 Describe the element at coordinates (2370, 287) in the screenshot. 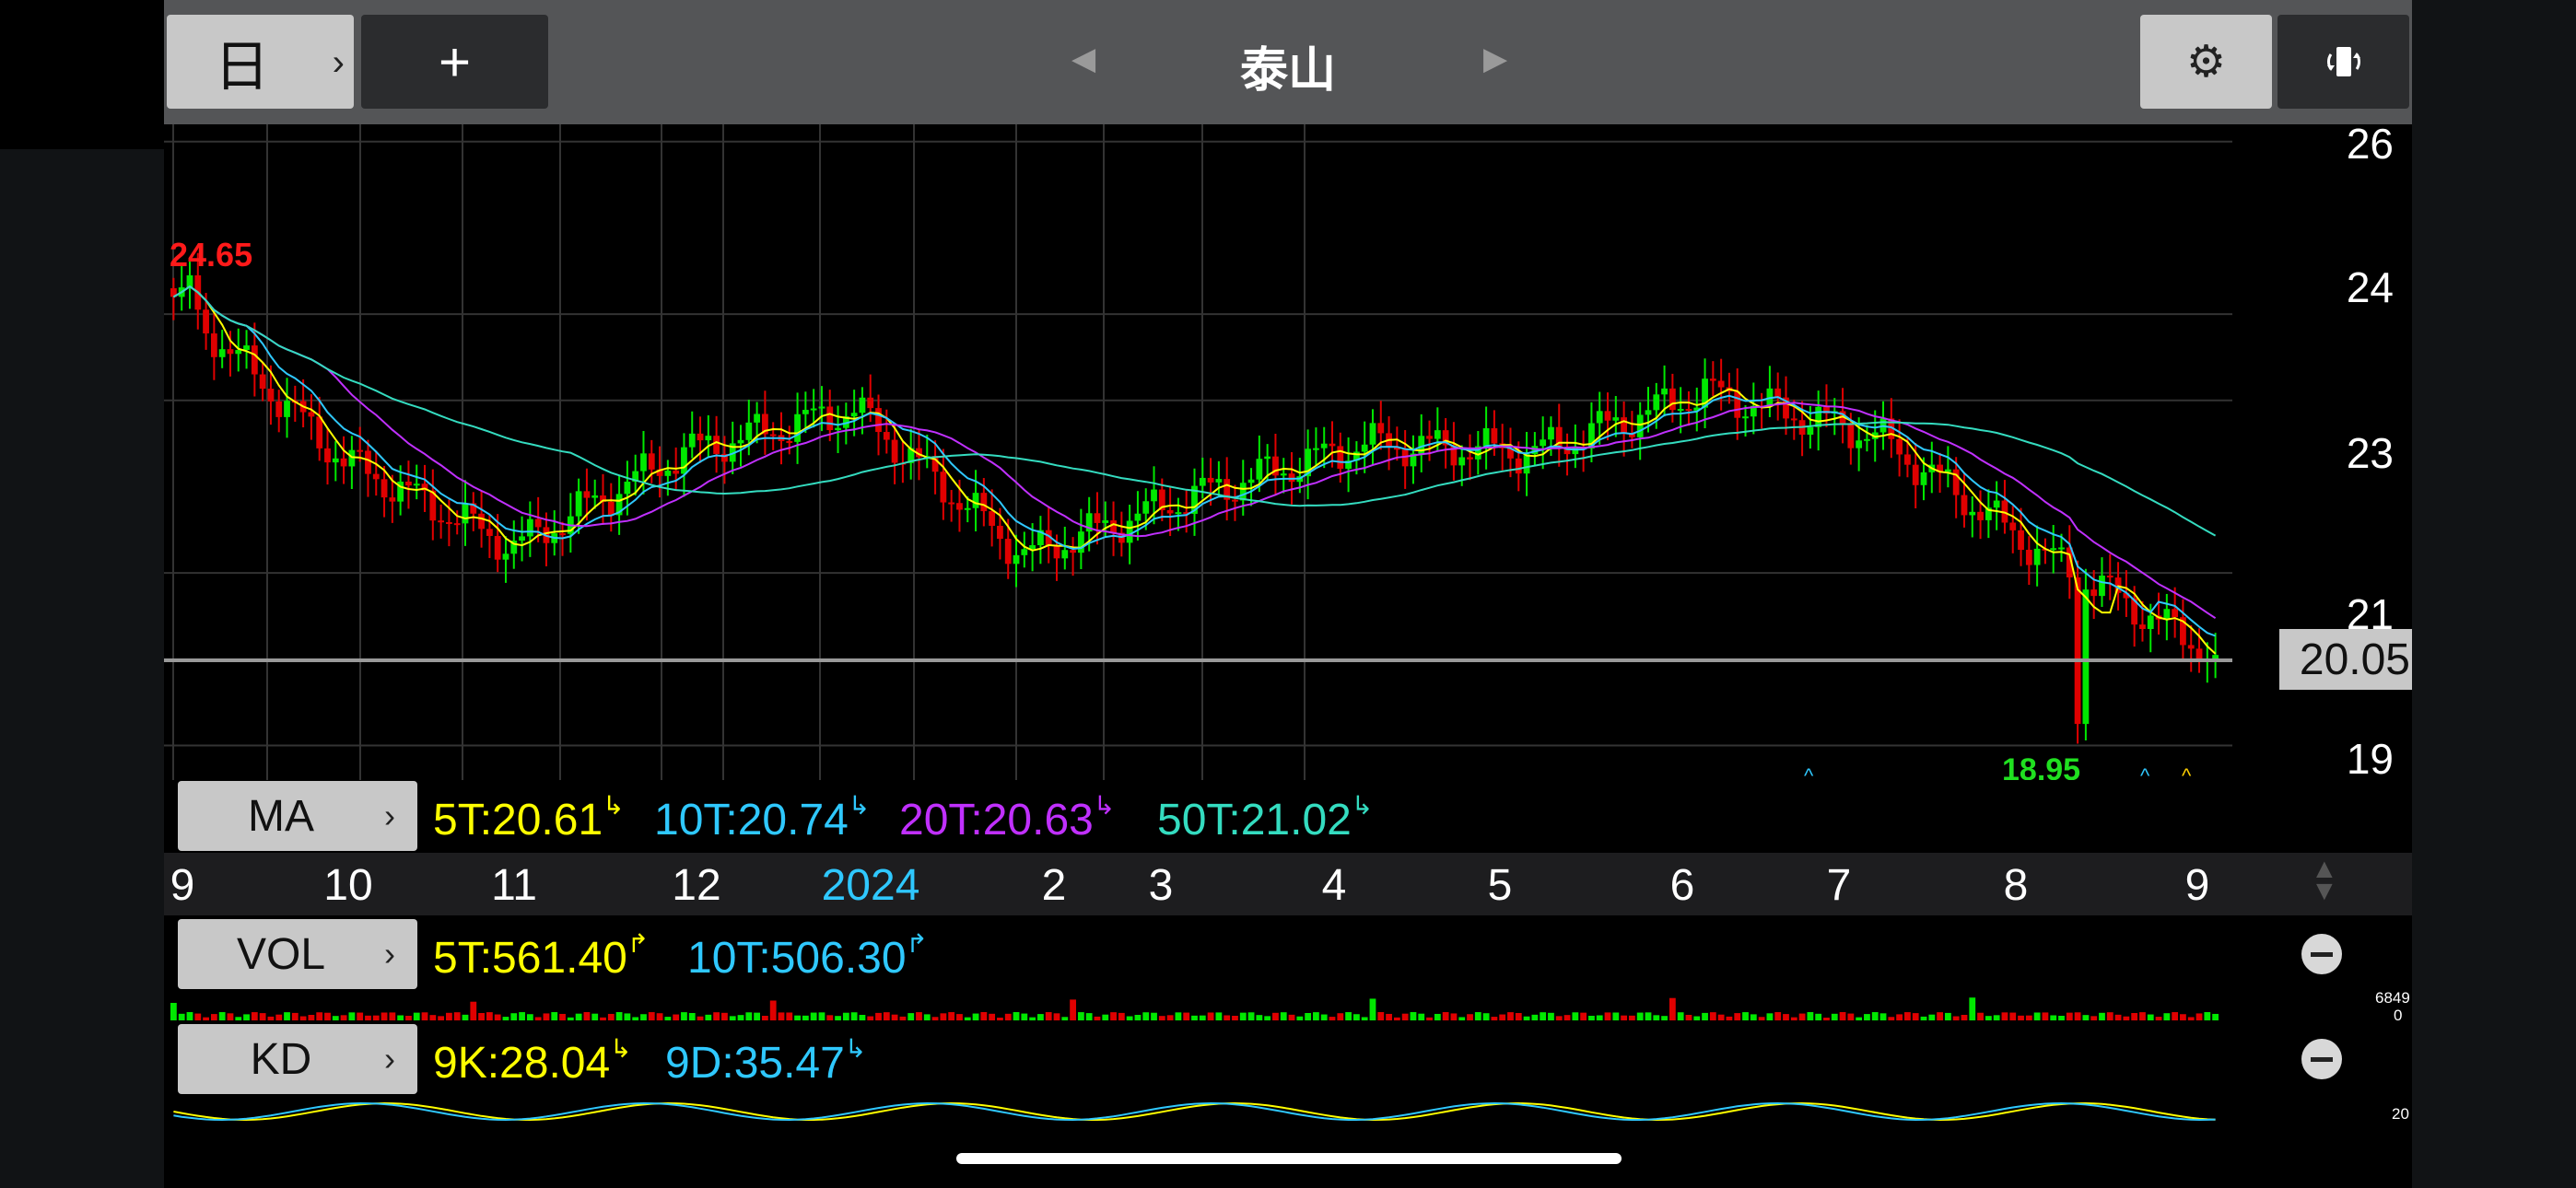

I see `y-tick: 24` at that location.